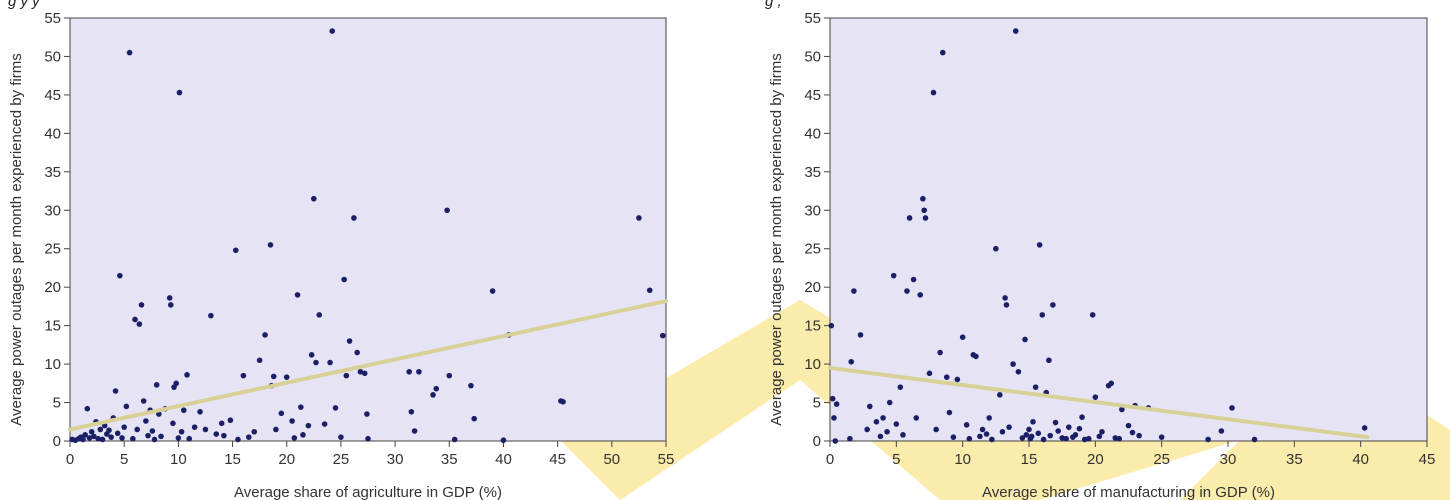 Image resolution: width=1450 pixels, height=500 pixels. What do you see at coordinates (52, 95) in the screenshot?
I see `y-tick-label: 45` at bounding box center [52, 95].